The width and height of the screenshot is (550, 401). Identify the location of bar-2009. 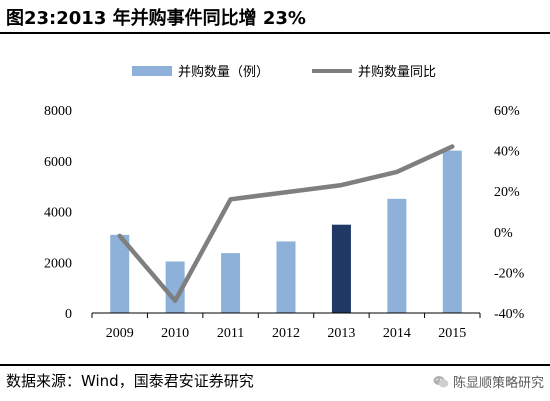
(120, 273).